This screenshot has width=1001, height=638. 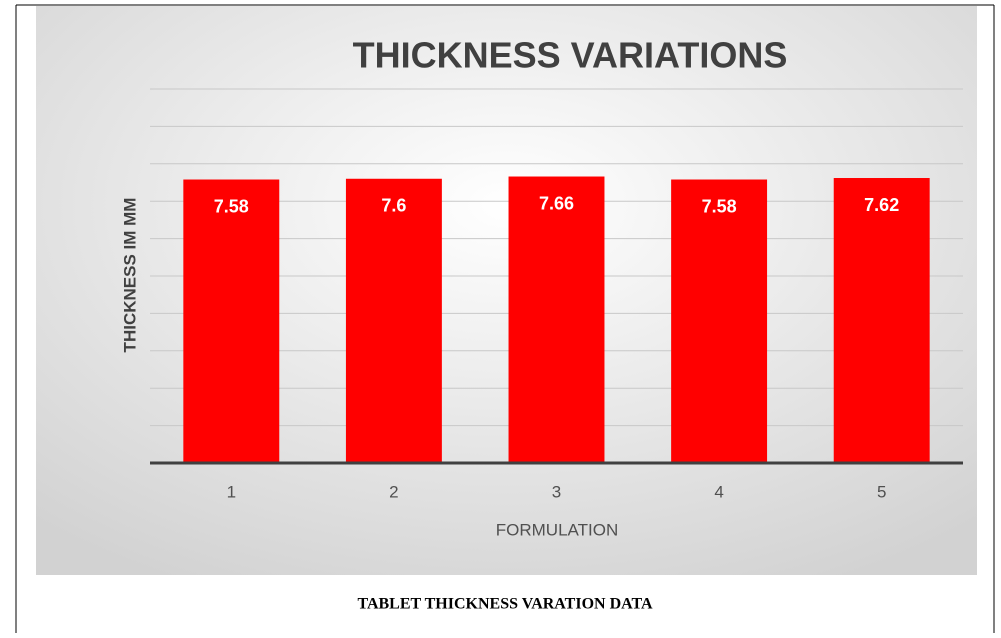 I want to click on data-label: 7.66, so click(x=556, y=203).